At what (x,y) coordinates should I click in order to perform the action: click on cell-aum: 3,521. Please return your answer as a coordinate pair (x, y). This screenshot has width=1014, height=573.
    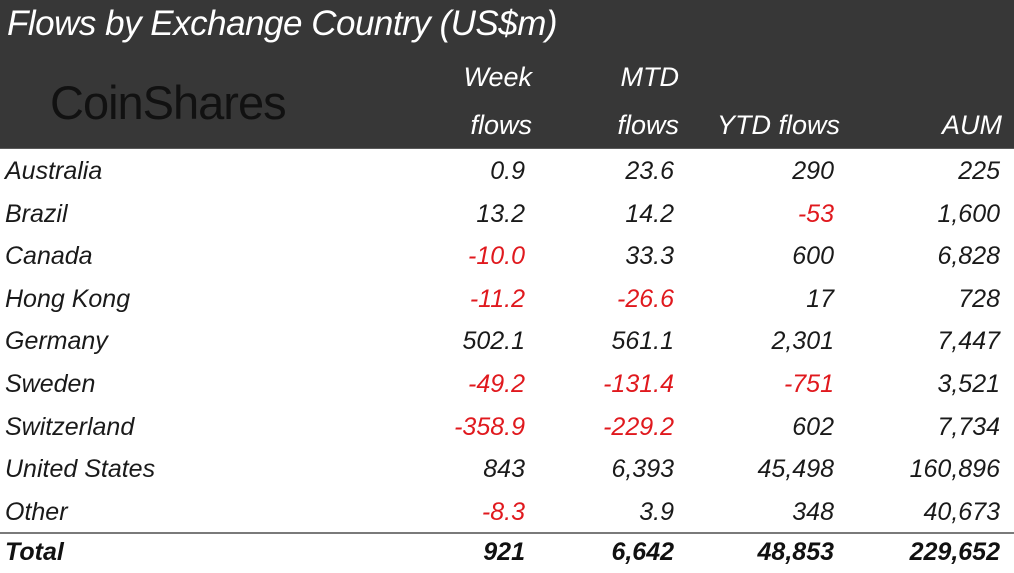
    Looking at the image, I should click on (968, 384).